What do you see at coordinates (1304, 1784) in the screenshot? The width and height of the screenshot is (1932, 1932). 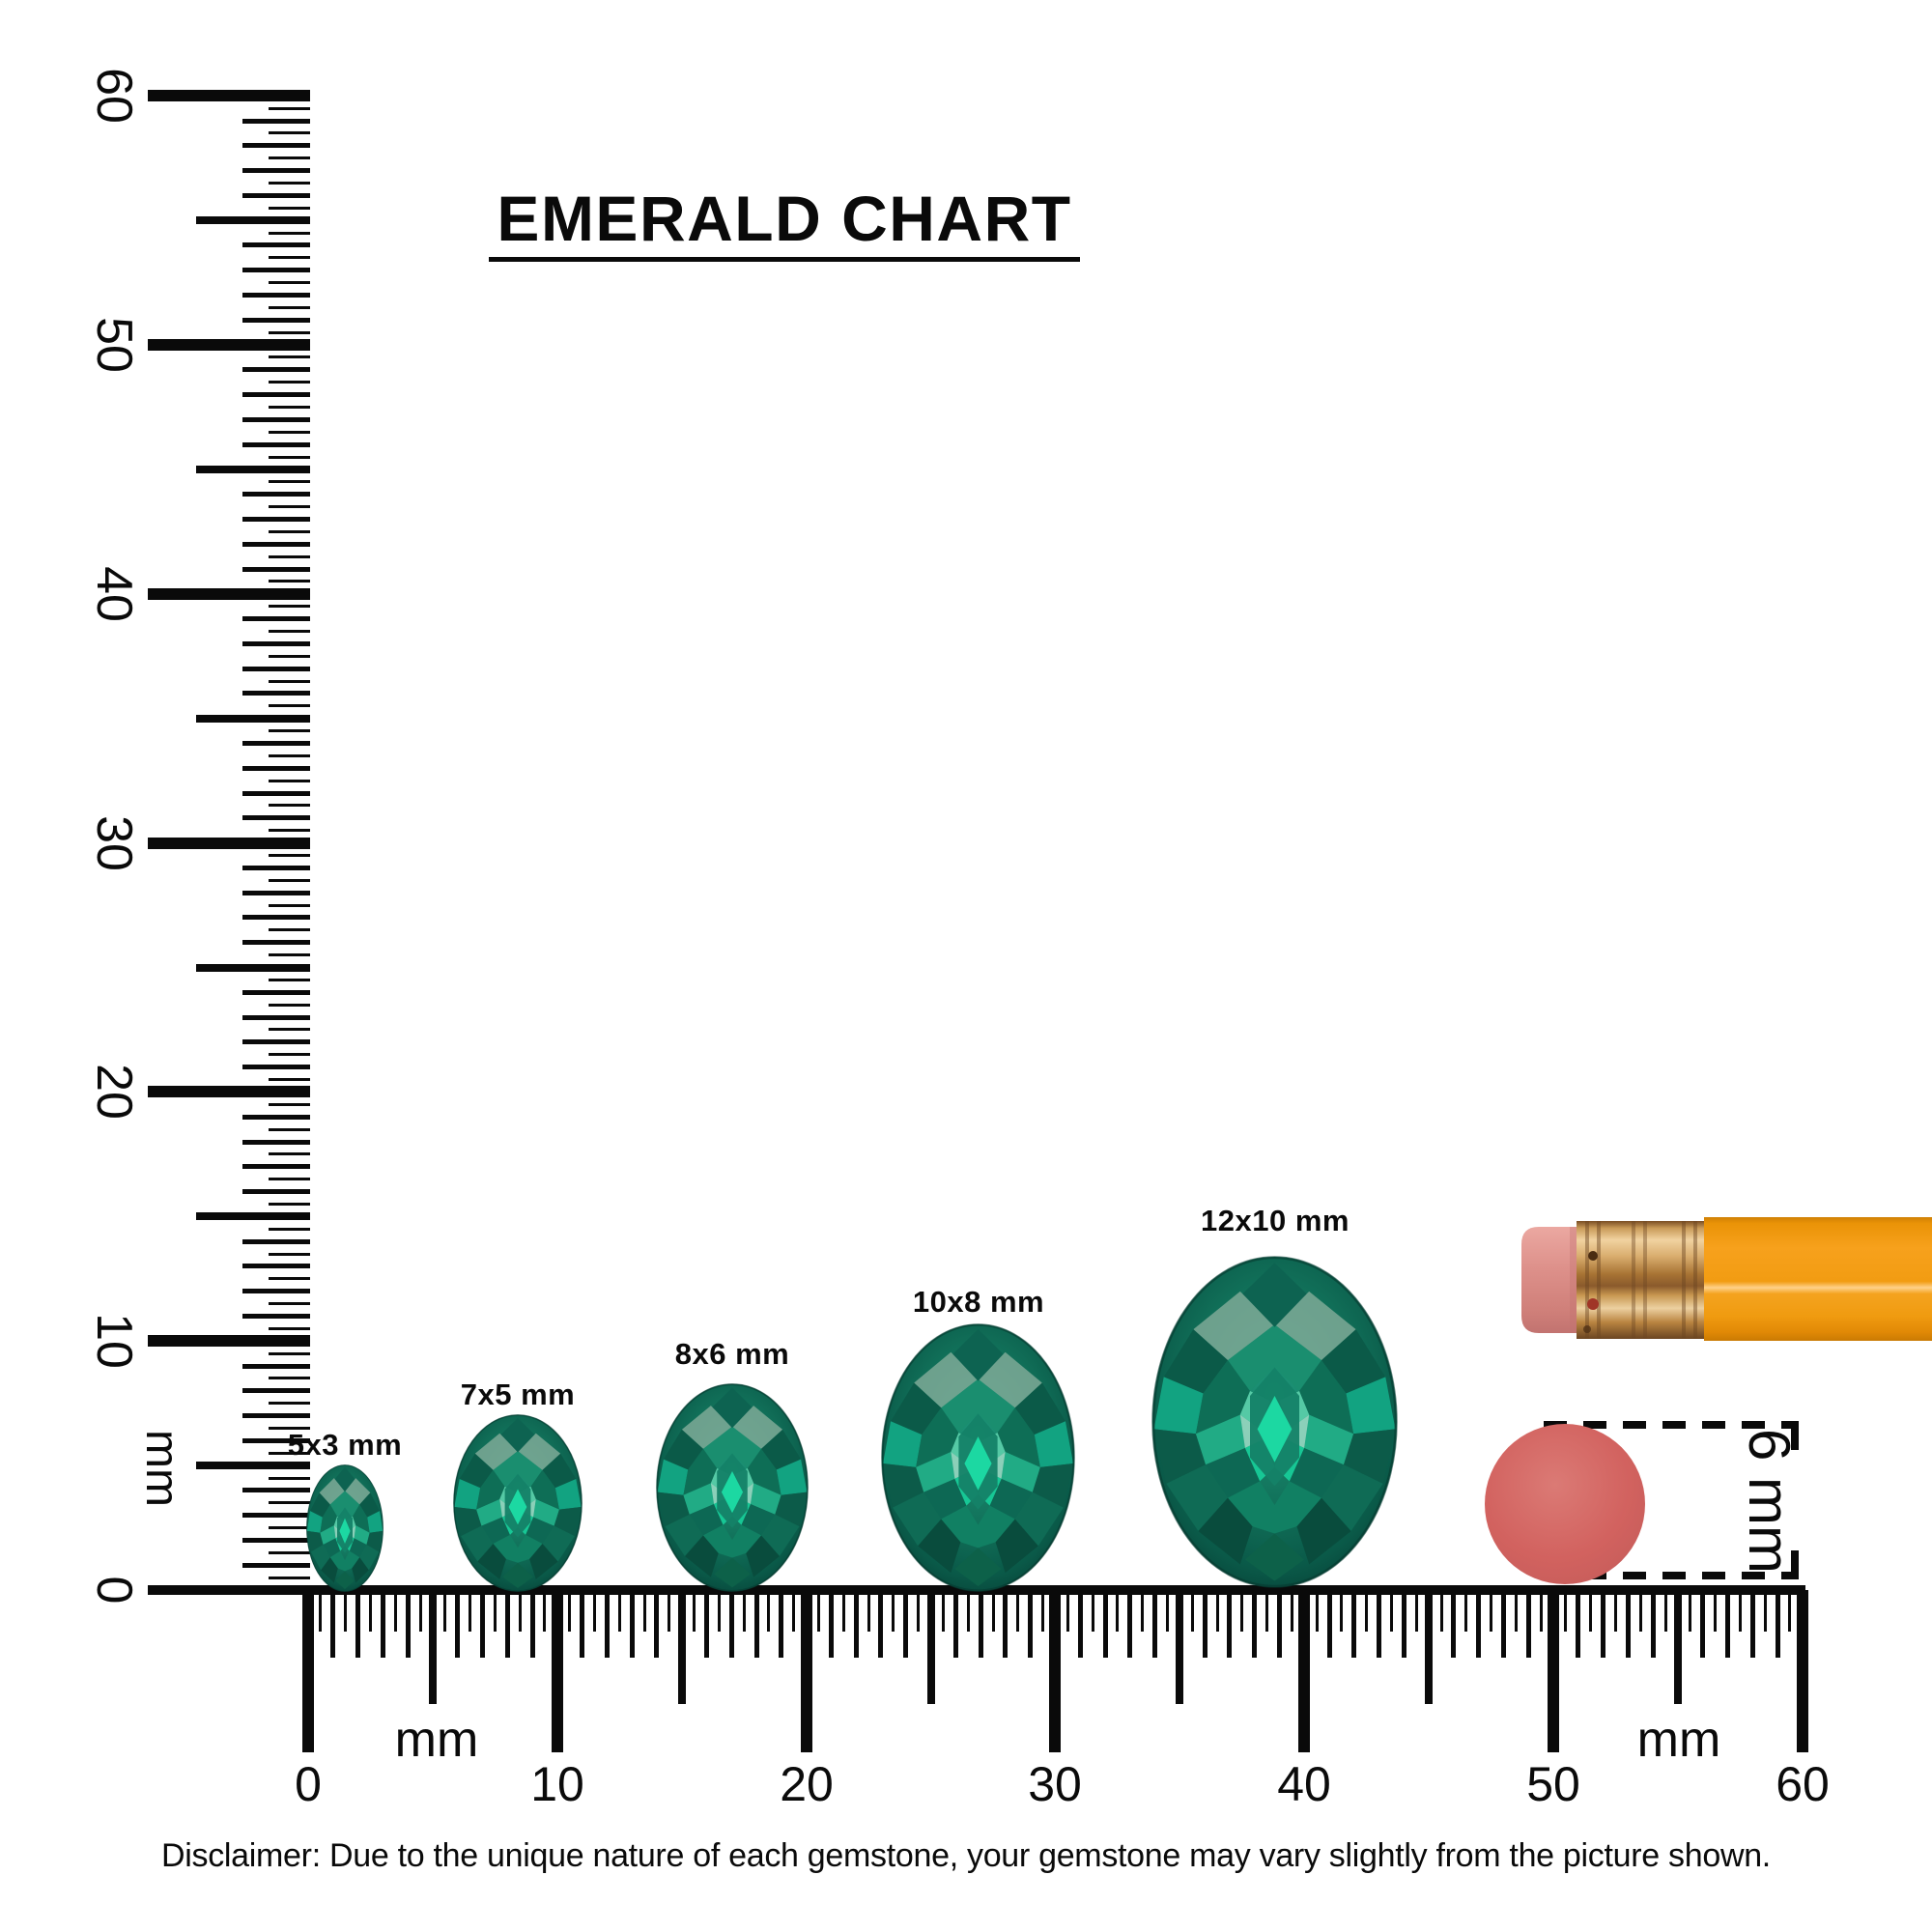 I see `horizontal-ruler-number: 40` at bounding box center [1304, 1784].